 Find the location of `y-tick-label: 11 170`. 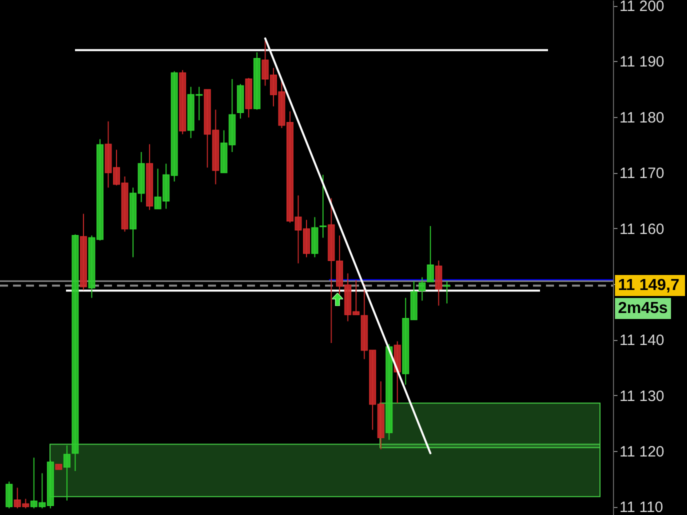

y-tick-label: 11 170 is located at coordinates (642, 173).